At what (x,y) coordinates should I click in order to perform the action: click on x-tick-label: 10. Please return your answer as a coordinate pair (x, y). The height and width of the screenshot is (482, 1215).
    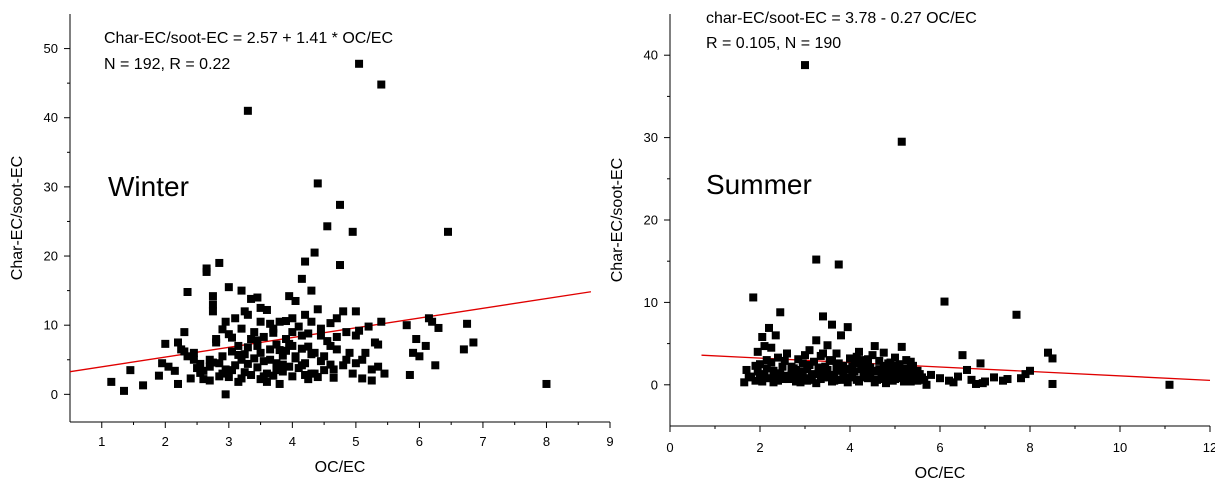
    Looking at the image, I should click on (1120, 447).